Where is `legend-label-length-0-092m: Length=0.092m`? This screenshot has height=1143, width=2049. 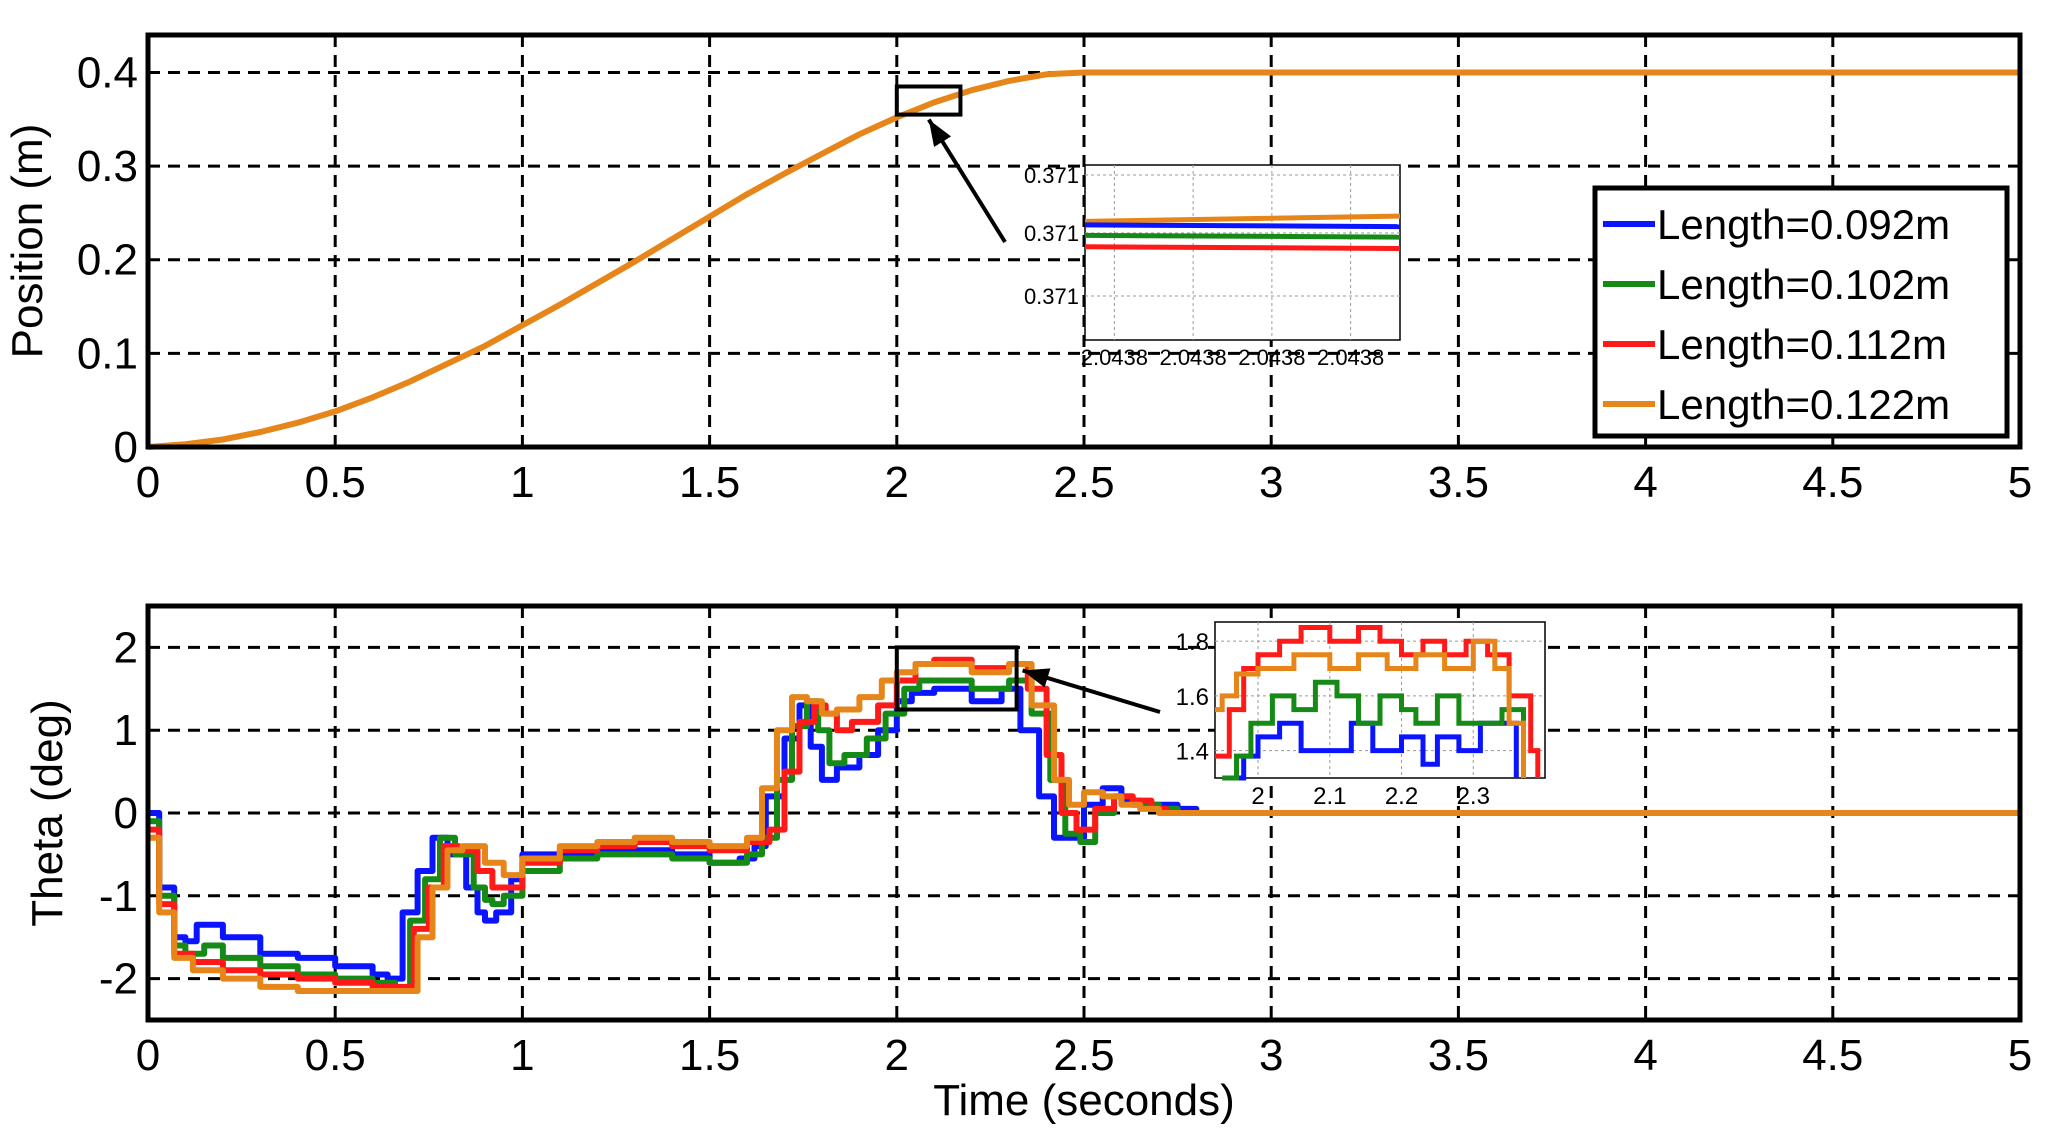 legend-label-length-0-092m: Length=0.092m is located at coordinates (1803, 224).